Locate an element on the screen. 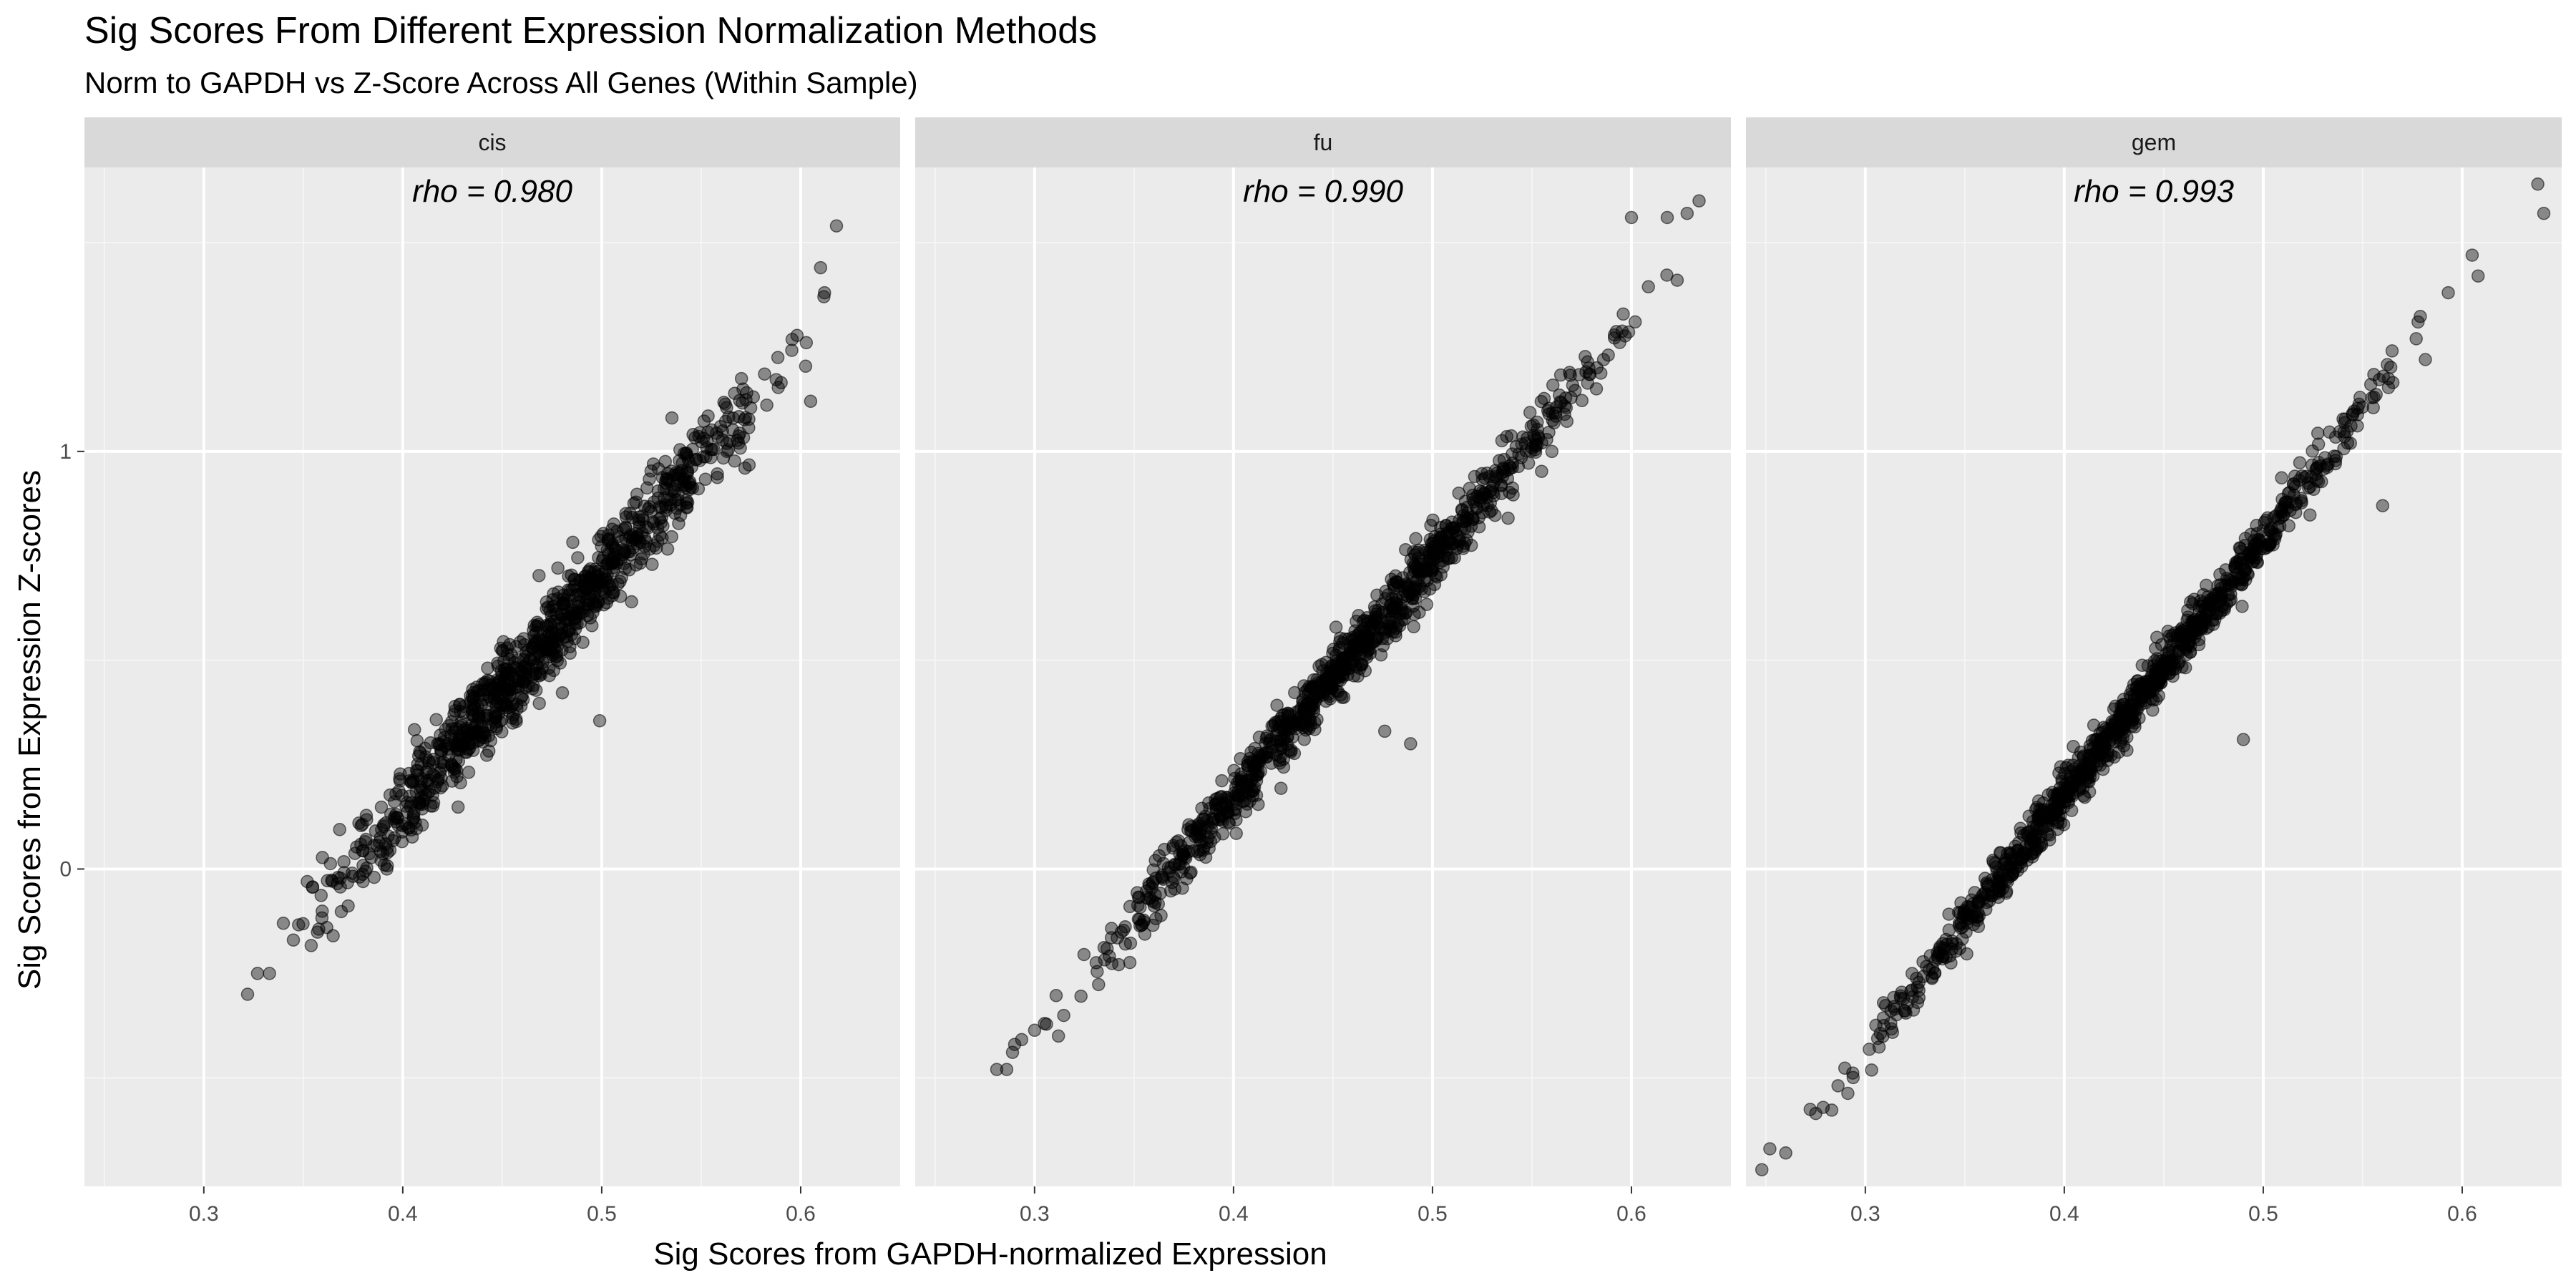  facet-strip-label: gem is located at coordinates (2154, 142).